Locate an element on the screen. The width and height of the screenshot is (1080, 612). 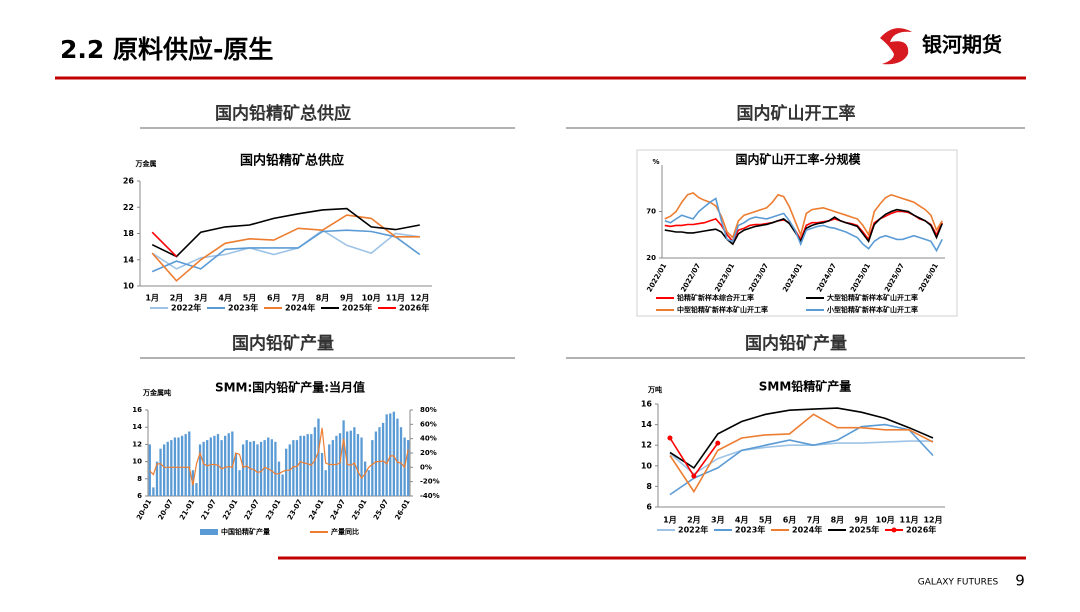
chart-title: SMM:国内铅矿产量:当月值 is located at coordinates (290, 387).